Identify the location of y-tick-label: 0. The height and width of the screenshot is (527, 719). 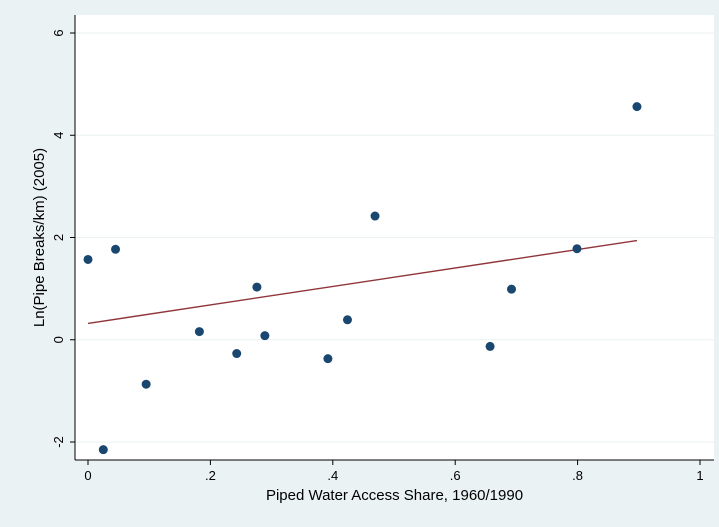
(58, 339).